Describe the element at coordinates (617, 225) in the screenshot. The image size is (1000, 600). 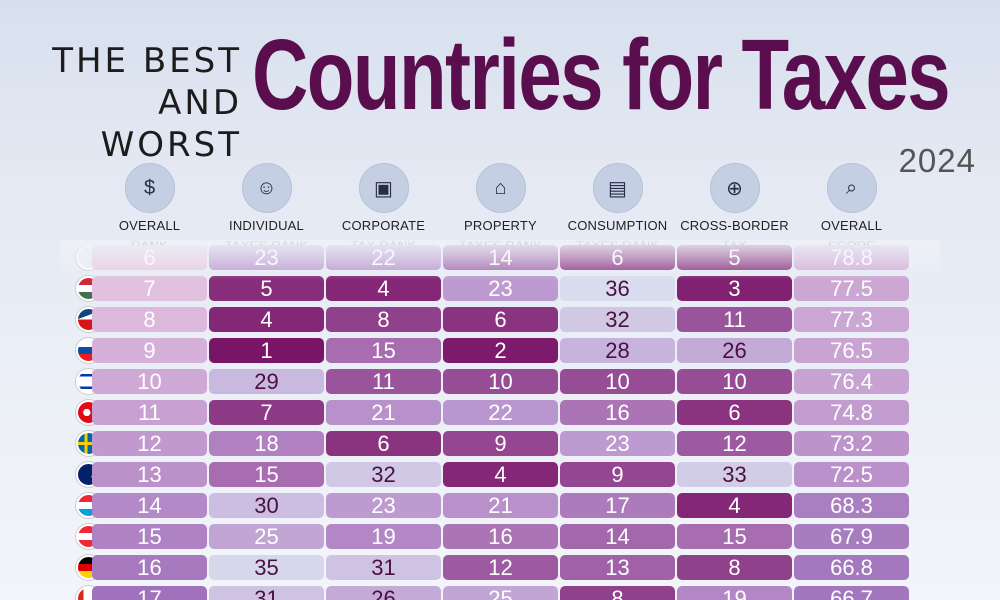
I see `column-label-line1: CONSUMPTION` at that location.